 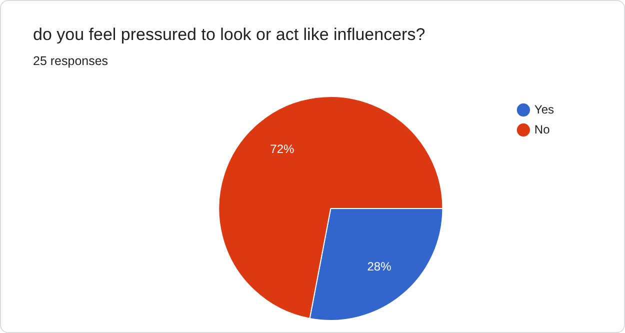 I want to click on data-label: 28%, so click(x=379, y=266).